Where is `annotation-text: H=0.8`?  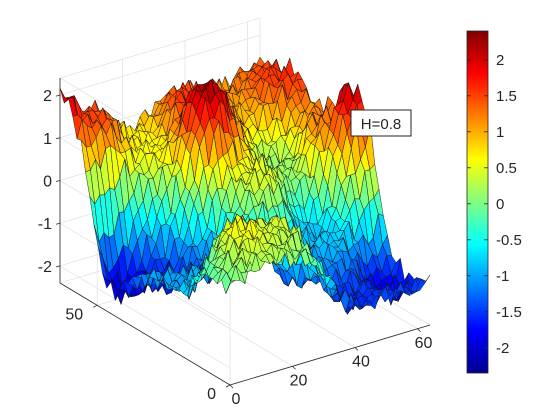 annotation-text: H=0.8 is located at coordinates (381, 124).